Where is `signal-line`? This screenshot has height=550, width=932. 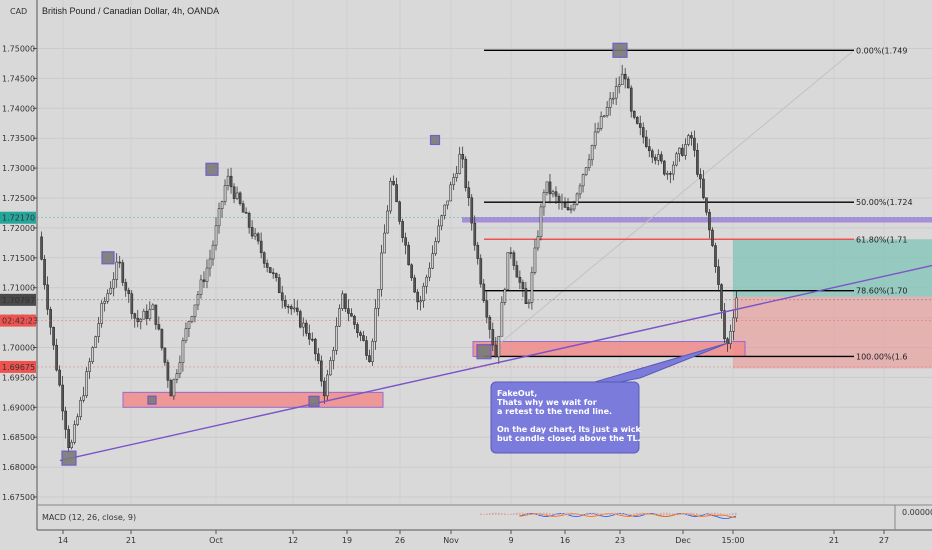
signal-line is located at coordinates (628, 516).